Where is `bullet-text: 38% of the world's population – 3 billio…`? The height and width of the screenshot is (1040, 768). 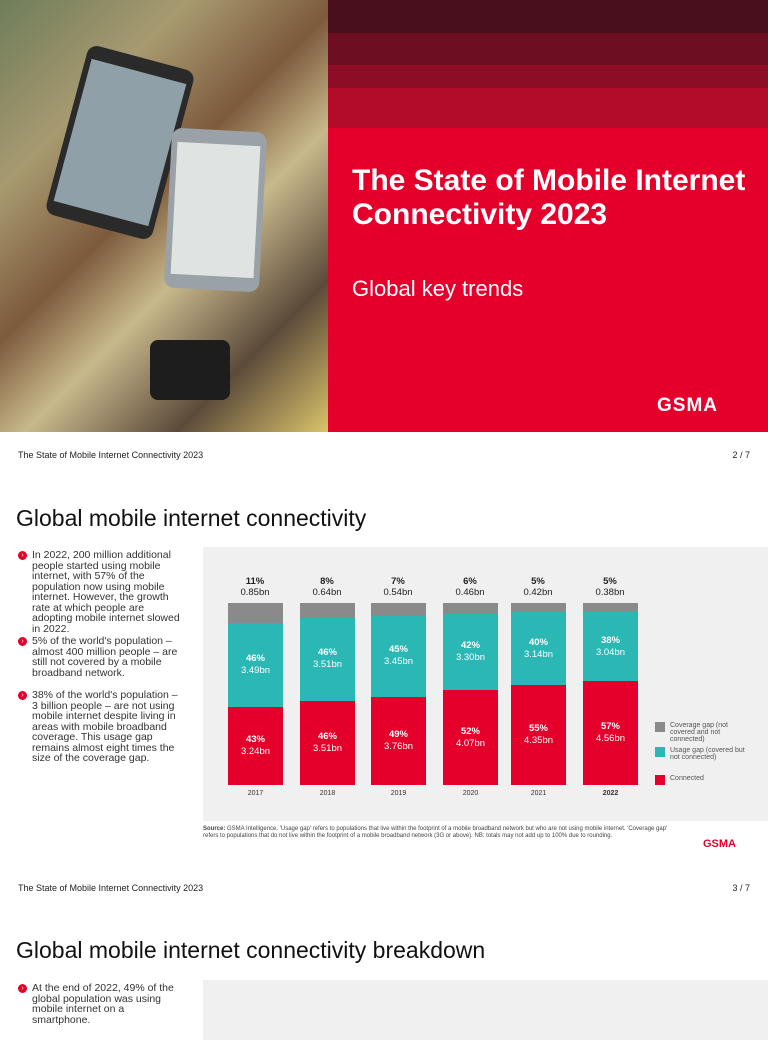
bullet-text: 38% of the world's population – 3 billio… is located at coordinates (105, 726).